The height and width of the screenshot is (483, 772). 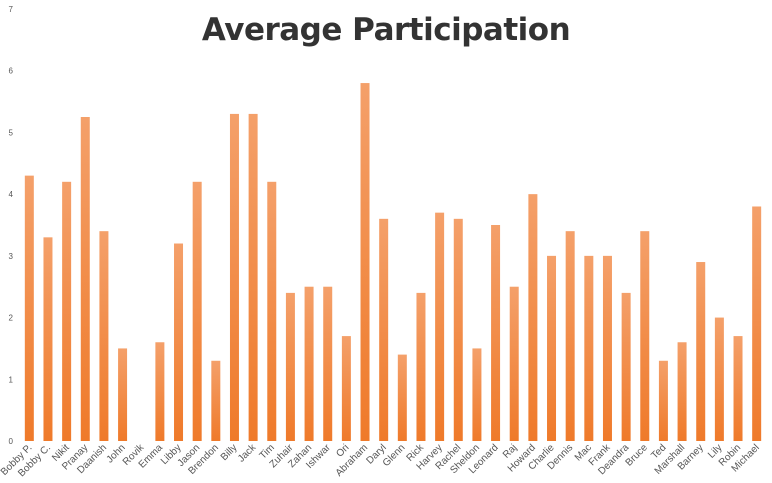 What do you see at coordinates (11, 132) in the screenshot?
I see `y-tick-label: 5` at bounding box center [11, 132].